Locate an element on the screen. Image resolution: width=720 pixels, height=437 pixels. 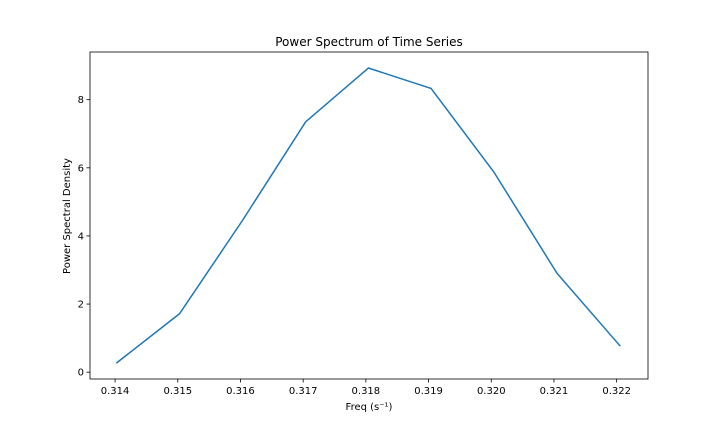
x-tick-label: 0.316 is located at coordinates (240, 391).